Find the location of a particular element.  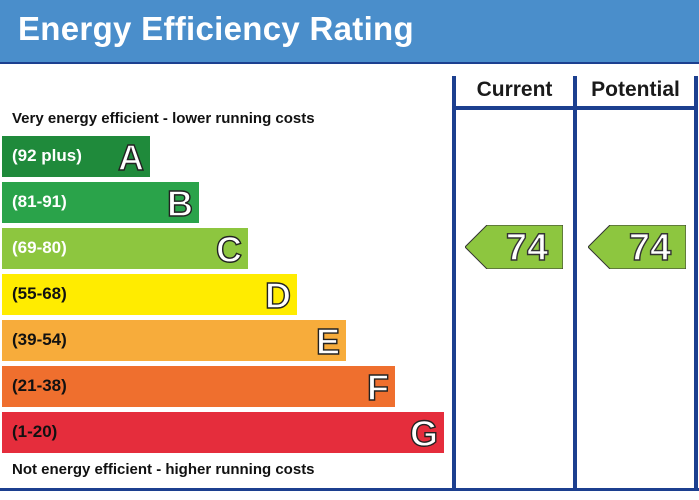

current-arrow-shape is located at coordinates (514, 247).